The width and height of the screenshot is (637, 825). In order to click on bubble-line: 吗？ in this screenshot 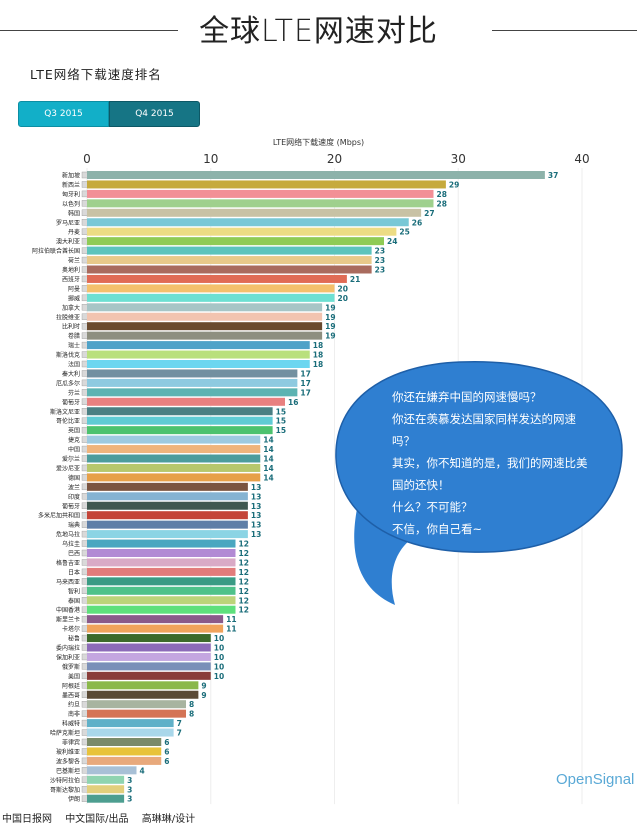, I will do `click(403, 441)`.